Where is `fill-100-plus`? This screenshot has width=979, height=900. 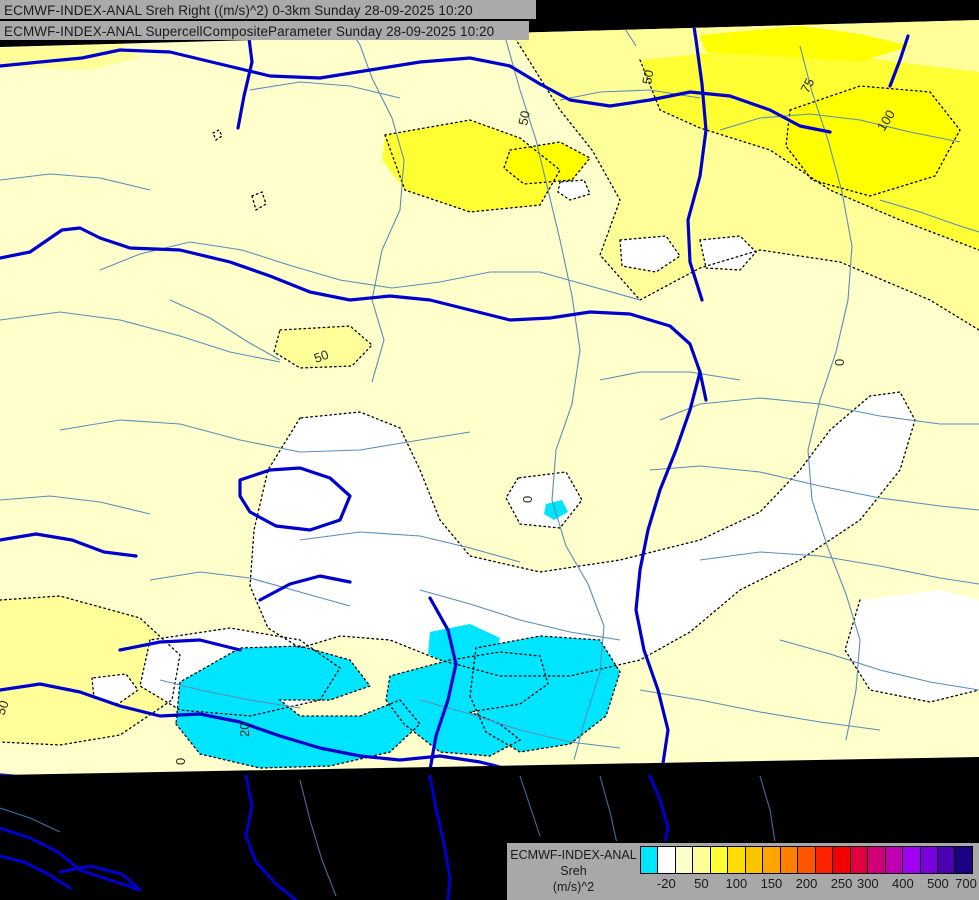 fill-100-plus is located at coordinates (732, 111).